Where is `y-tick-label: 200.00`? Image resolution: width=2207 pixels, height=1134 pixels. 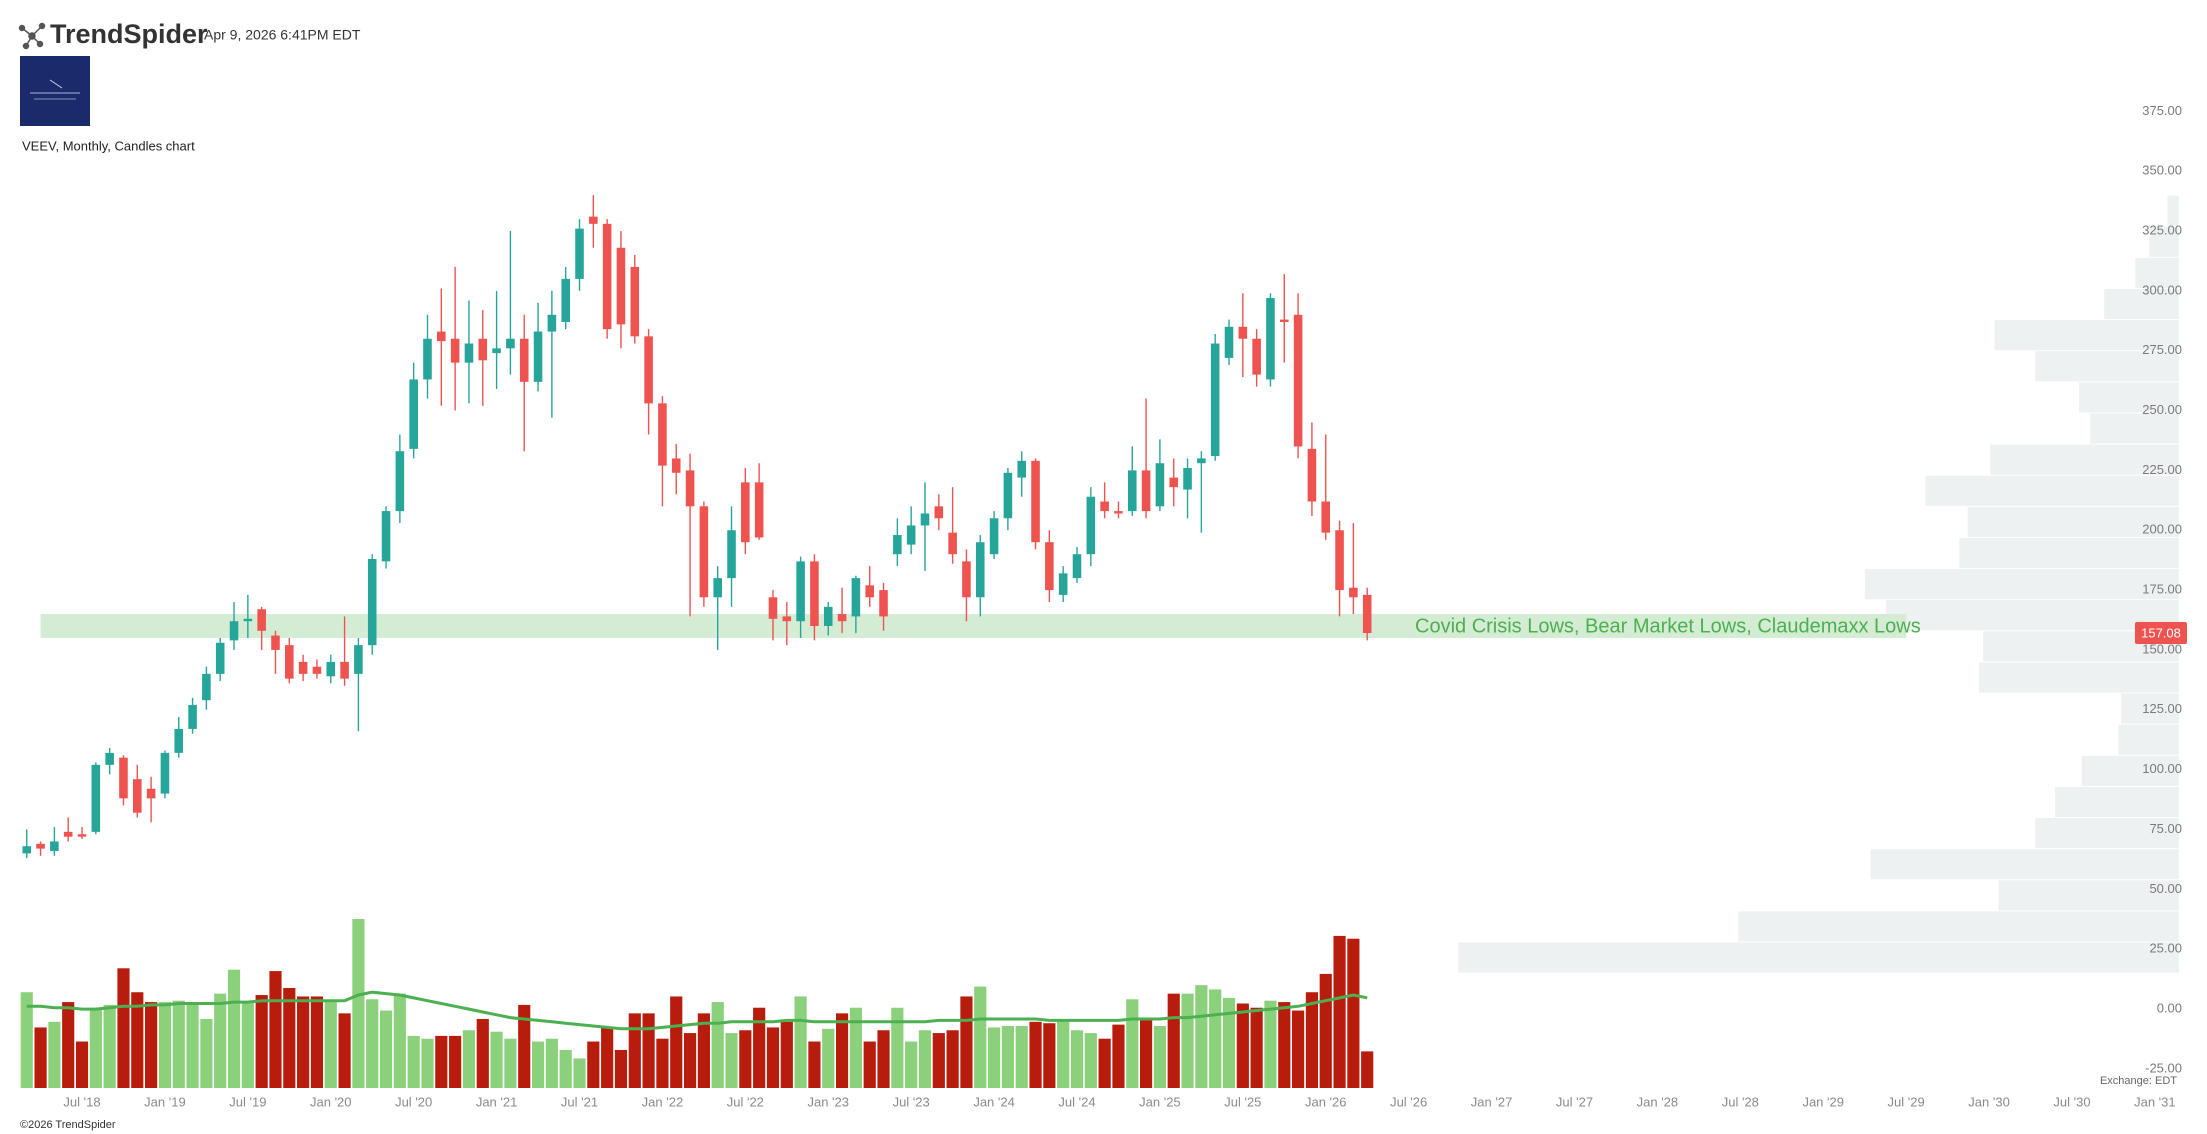
y-tick-label: 200.00 is located at coordinates (2162, 529).